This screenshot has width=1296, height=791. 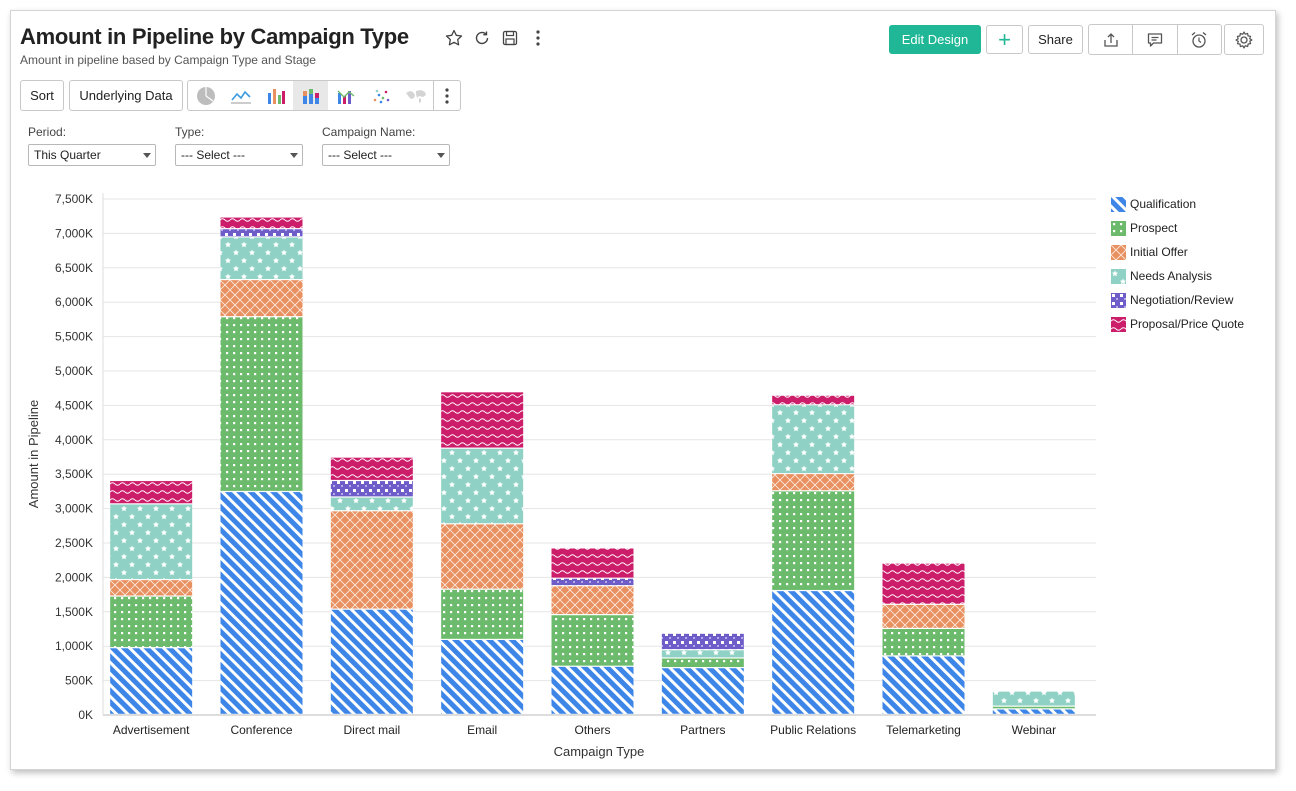 I want to click on legend-item-negotiation-review: Negotiation/Review, so click(x=1177, y=300).